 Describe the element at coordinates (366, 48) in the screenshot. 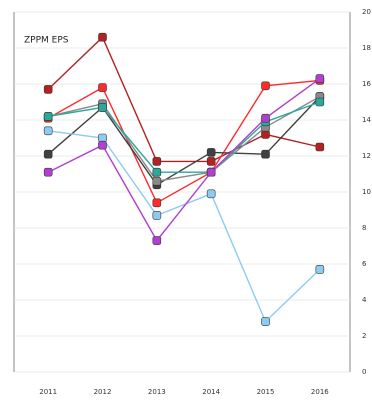

I see `y-tick-label: 18` at that location.